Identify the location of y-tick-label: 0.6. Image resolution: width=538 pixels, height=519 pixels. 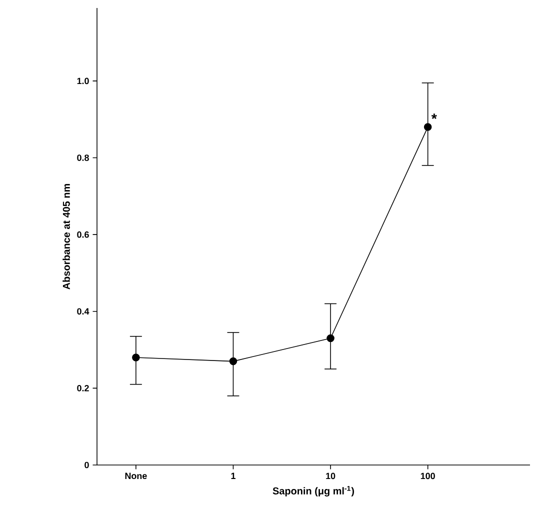
(83, 234).